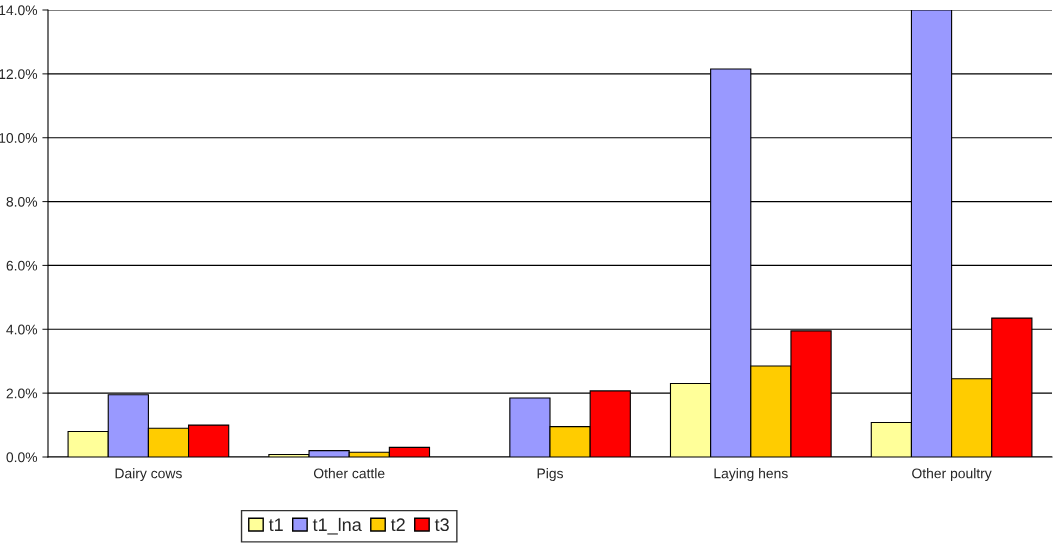 This screenshot has height=550, width=1054. I want to click on y-tick-label: 8.0%, so click(22, 201).